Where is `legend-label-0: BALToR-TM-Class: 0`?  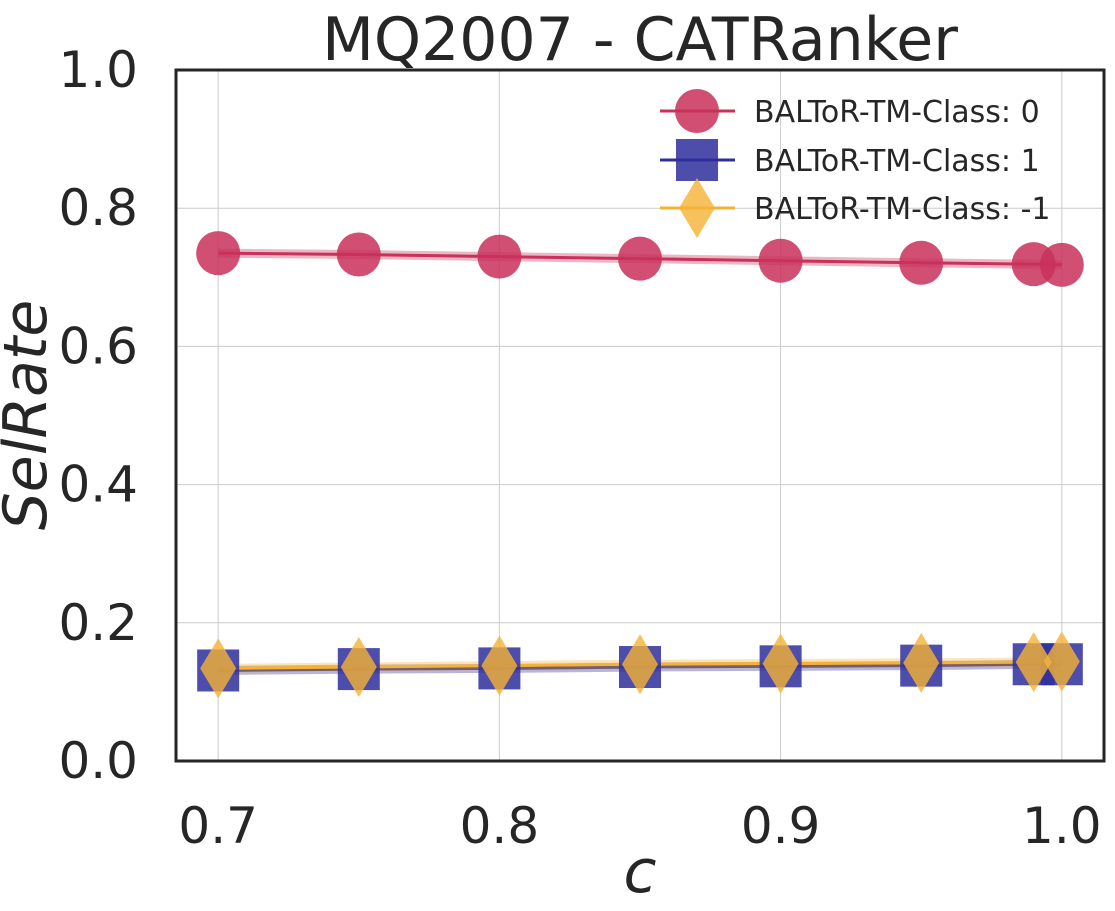 legend-label-0: BALToR-TM-Class: 0 is located at coordinates (897, 112).